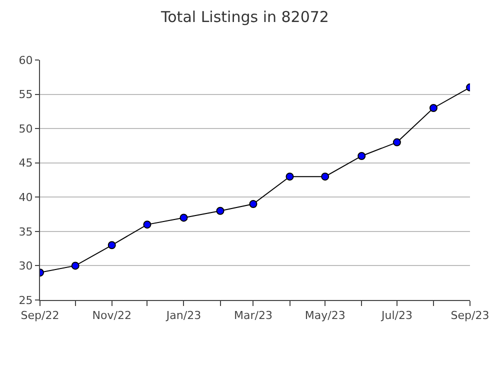  Describe the element at coordinates (325, 315) in the screenshot. I see `x-tick-label: May/23` at that location.